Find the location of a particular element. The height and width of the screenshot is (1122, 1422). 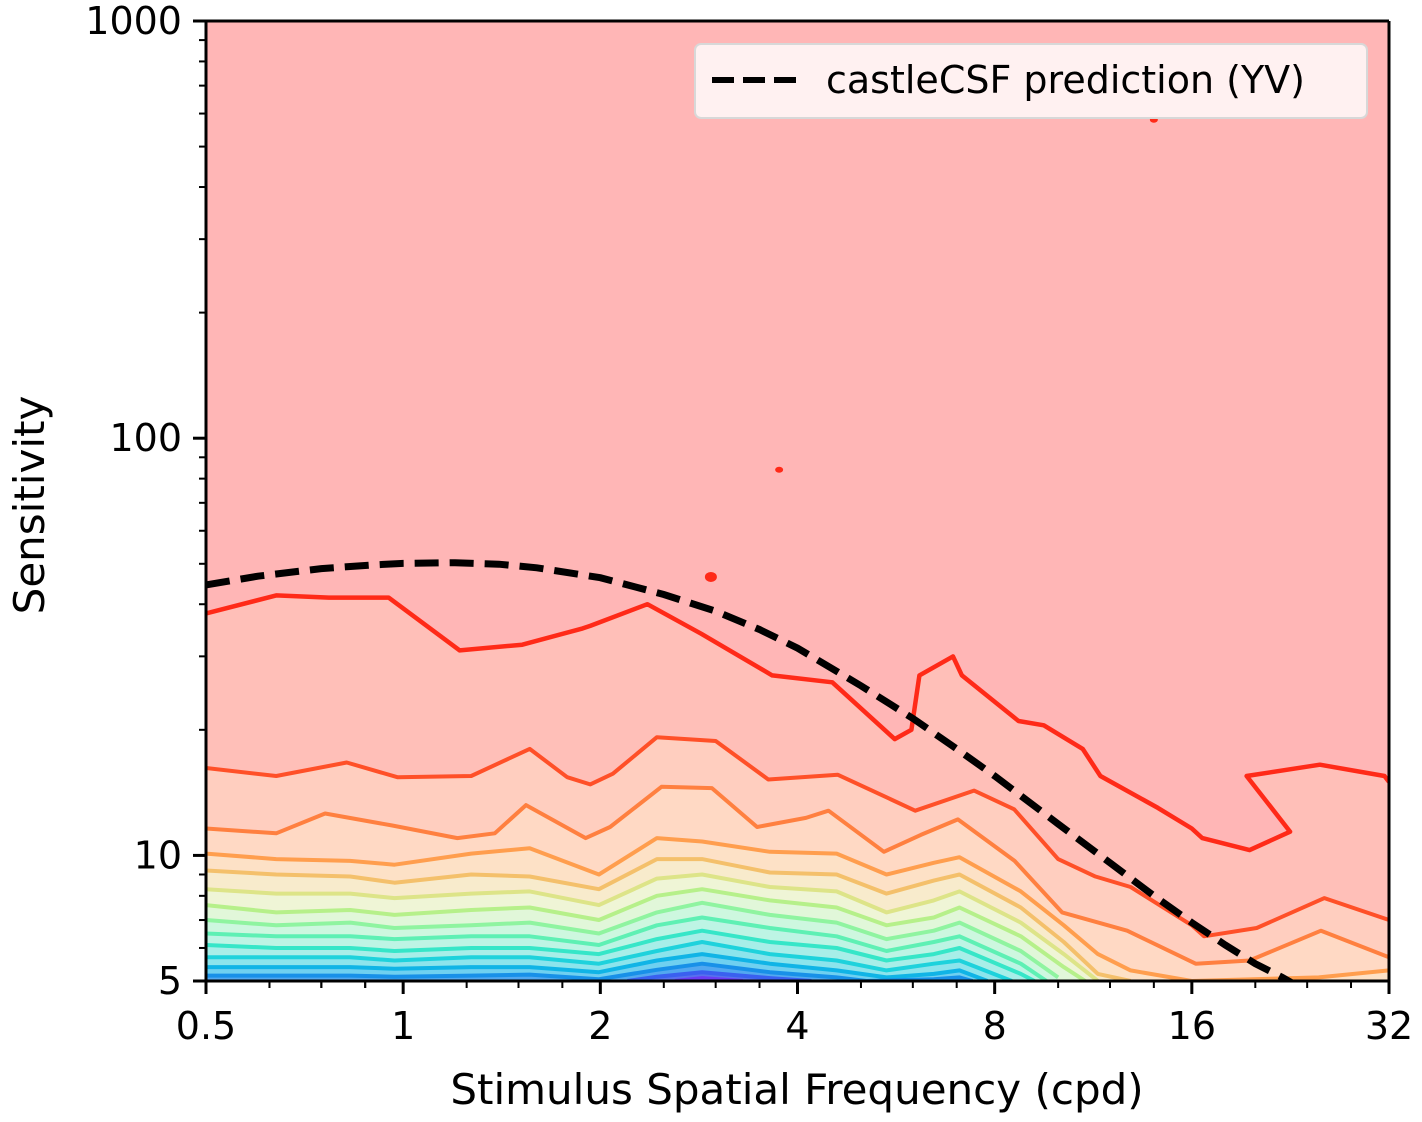

x-axis-ticks: 0.5 1 2 4 8 16 32 is located at coordinates (794, 1014).